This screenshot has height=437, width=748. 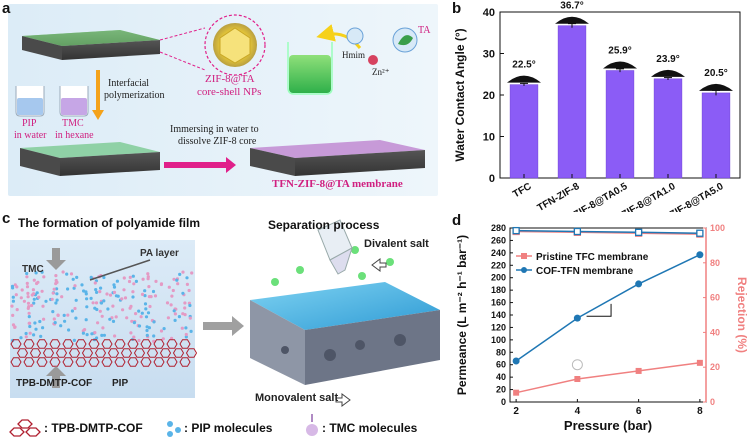 What do you see at coordinates (214, 129) in the screenshot?
I see `immersing-line1: Immersing in water to` at bounding box center [214, 129].